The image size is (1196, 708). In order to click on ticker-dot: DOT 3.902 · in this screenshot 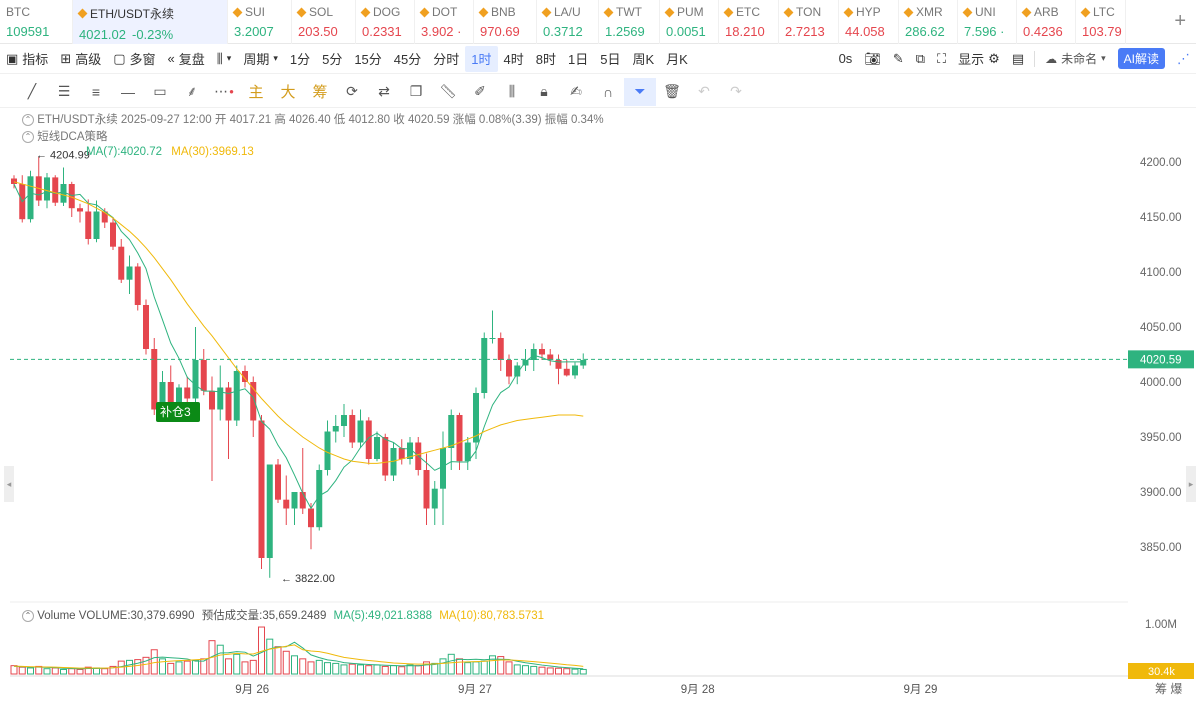, I will do `click(444, 22)`.